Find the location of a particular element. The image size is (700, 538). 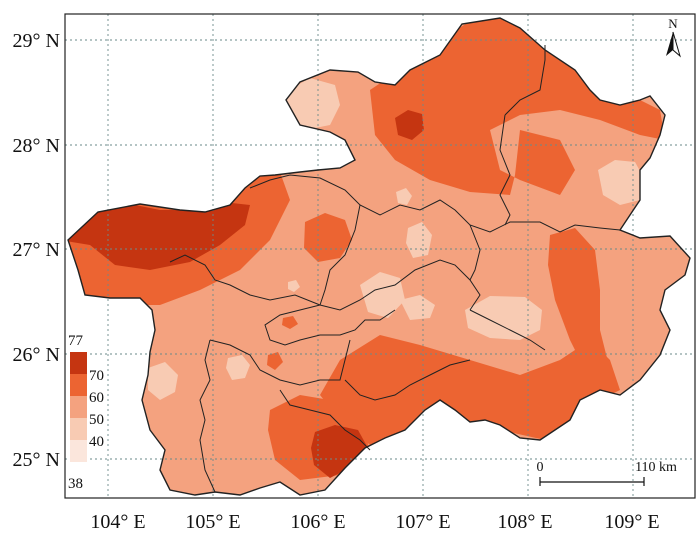

legend-max-label: 77 is located at coordinates (76, 341).